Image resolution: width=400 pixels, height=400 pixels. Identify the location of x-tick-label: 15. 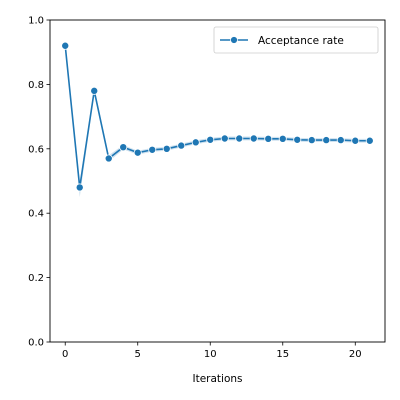
(282, 354).